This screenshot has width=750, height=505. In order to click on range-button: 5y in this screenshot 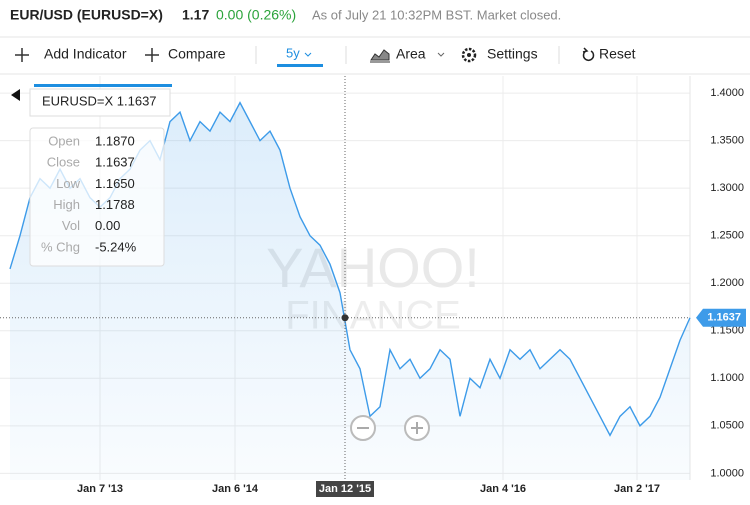, I will do `click(300, 56)`.